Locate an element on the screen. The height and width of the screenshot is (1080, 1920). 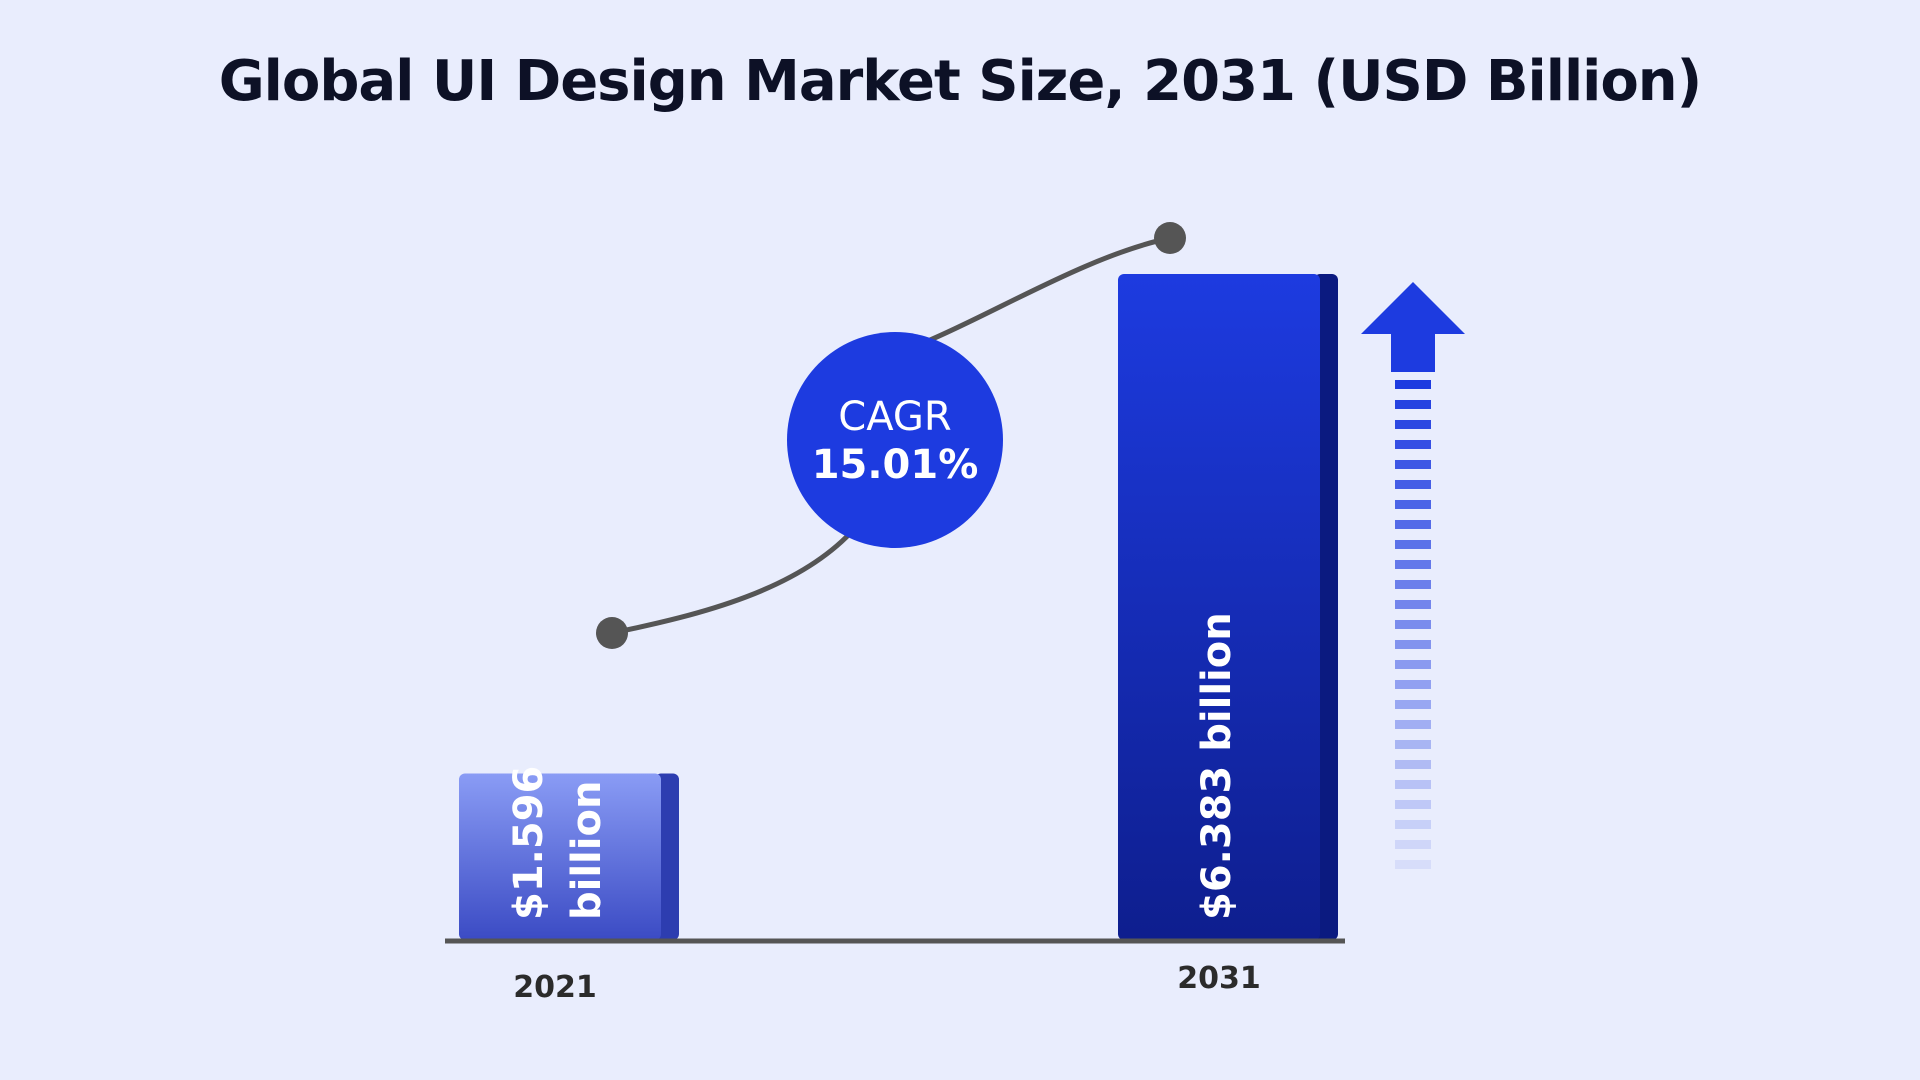
cagr-curve is located at coordinates (891, 435).